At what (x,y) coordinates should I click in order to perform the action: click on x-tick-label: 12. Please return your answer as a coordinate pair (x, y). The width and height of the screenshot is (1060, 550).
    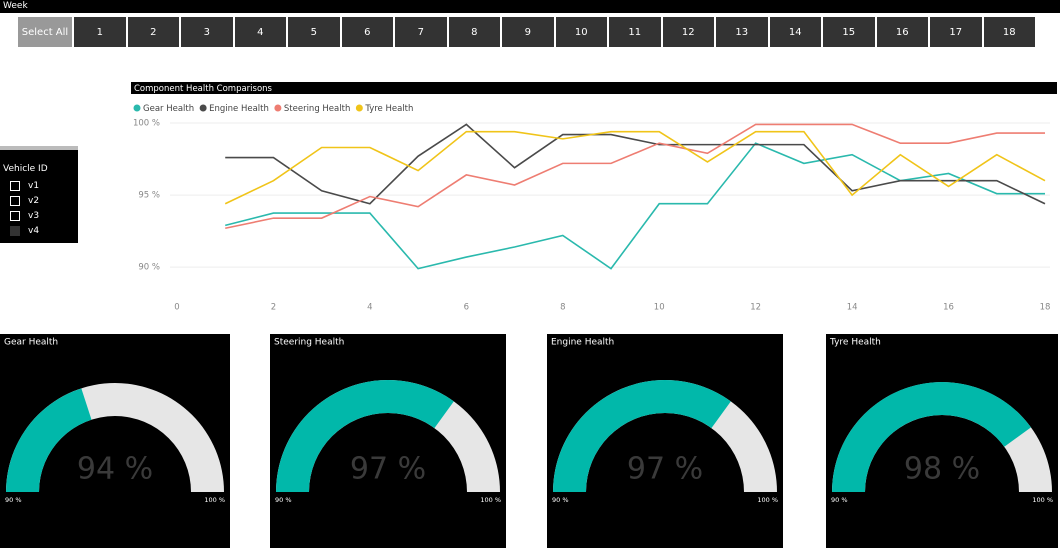
    Looking at the image, I should click on (755, 308).